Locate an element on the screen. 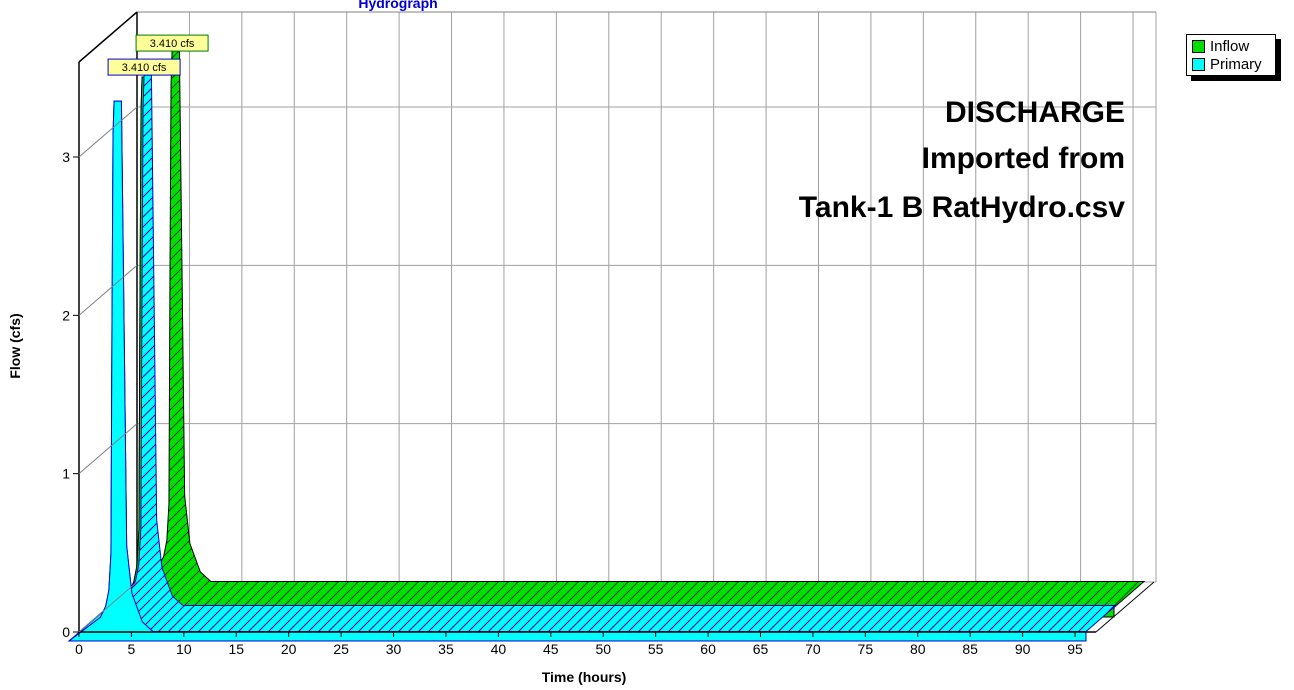  legend-box: Inflow Primary is located at coordinates (1231, 55).